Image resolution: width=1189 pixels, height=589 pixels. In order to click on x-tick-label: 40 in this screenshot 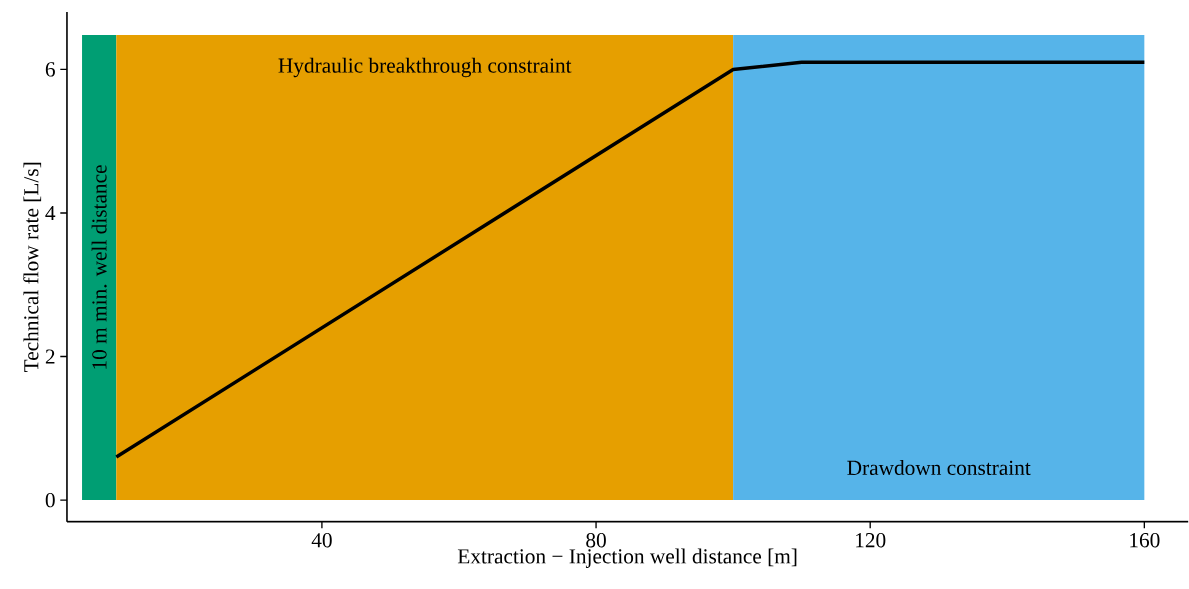, I will do `click(321, 540)`.